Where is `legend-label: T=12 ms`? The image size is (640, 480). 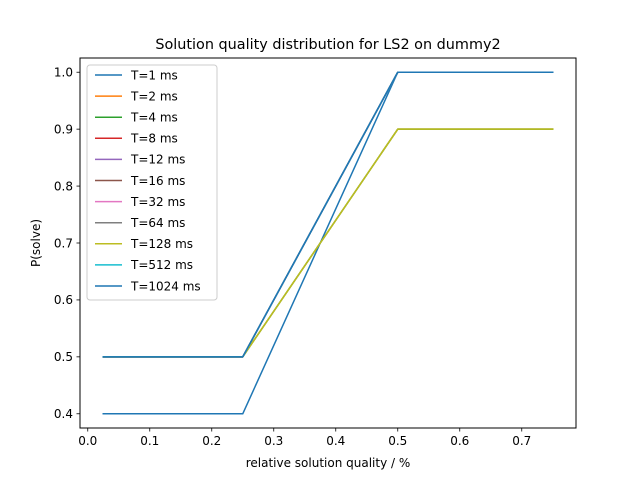
legend-label: T=12 ms is located at coordinates (157, 160).